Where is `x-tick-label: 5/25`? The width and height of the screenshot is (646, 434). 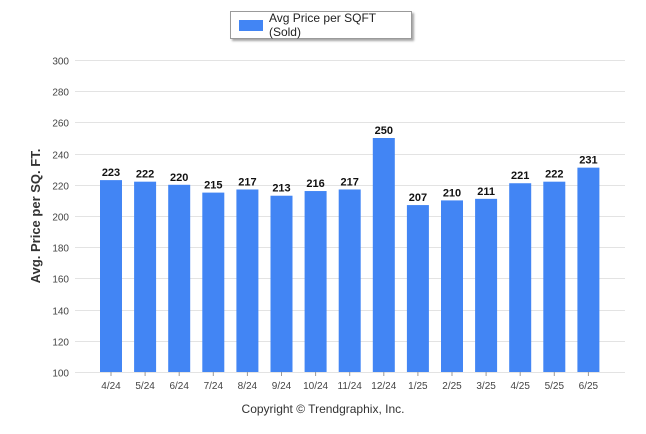 x-tick-label: 5/25 is located at coordinates (555, 386).